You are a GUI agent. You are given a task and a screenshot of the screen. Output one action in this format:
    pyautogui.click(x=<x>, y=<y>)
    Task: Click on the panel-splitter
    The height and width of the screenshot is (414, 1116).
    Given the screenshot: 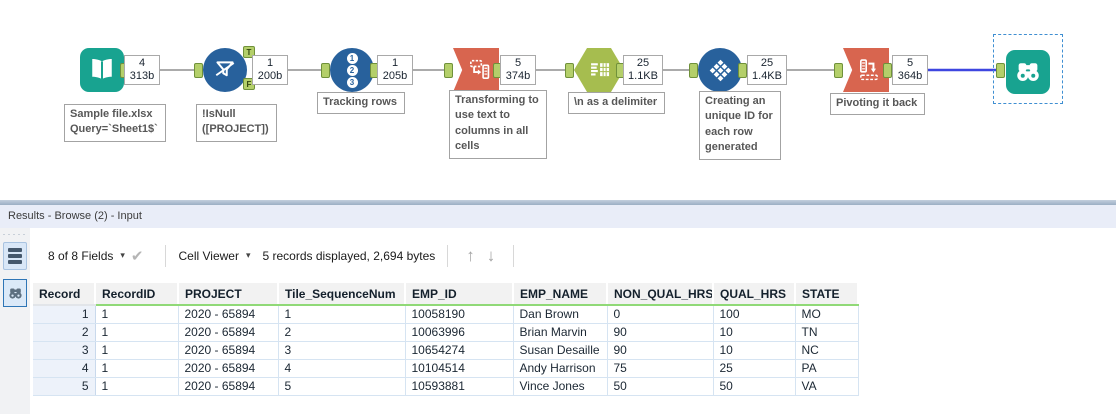 What is the action you would take?
    pyautogui.click(x=558, y=202)
    